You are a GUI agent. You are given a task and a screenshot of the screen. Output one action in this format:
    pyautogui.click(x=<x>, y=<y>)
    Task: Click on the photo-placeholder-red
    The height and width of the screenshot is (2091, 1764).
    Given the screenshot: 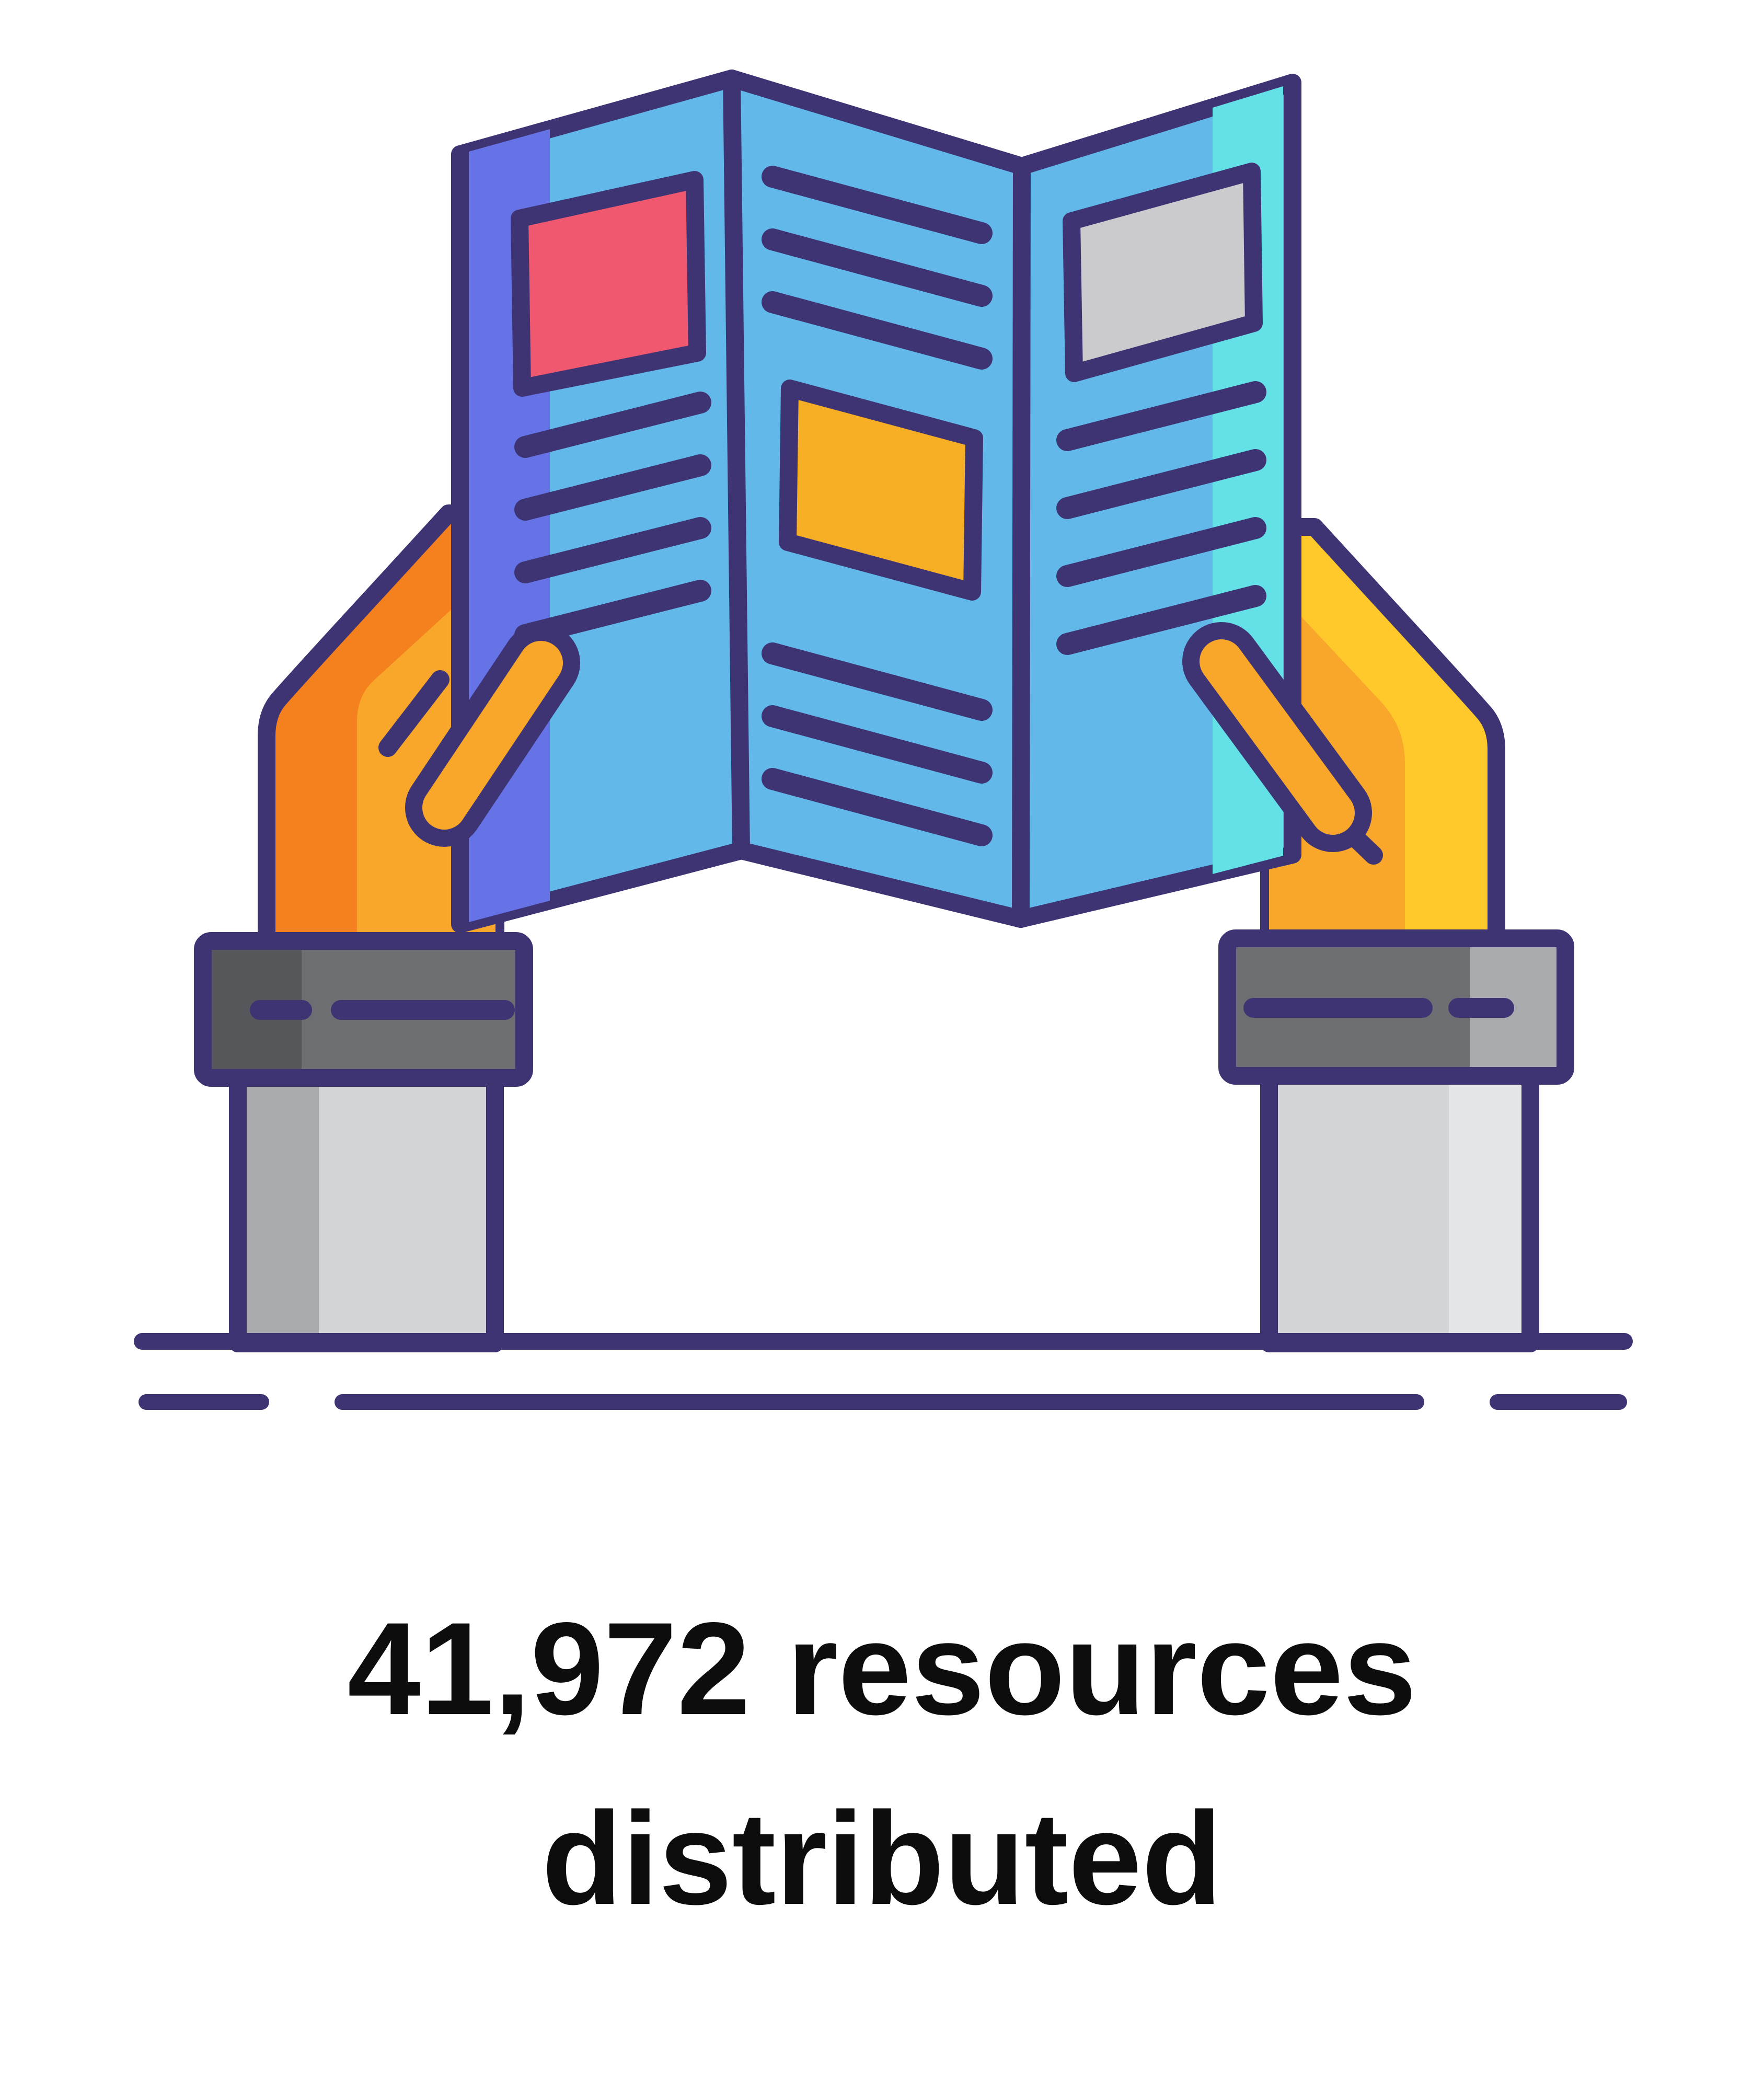 What is the action you would take?
    pyautogui.click(x=608, y=284)
    